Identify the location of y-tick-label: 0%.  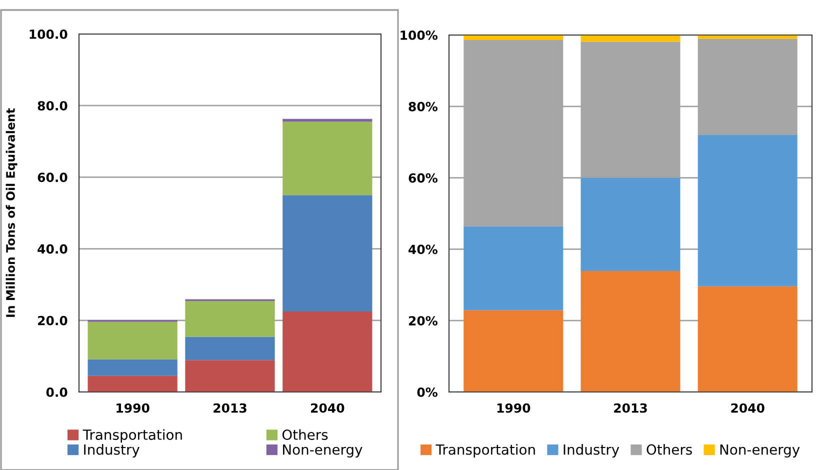
(427, 392).